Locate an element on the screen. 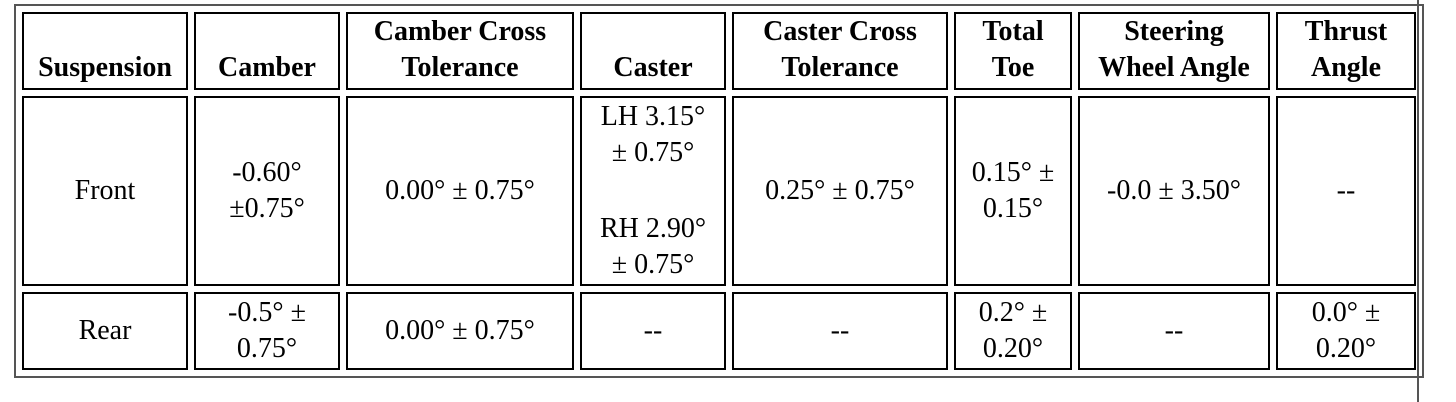 The image size is (1456, 402). data-cell: -0.0 ± 3.50° is located at coordinates (1174, 191).